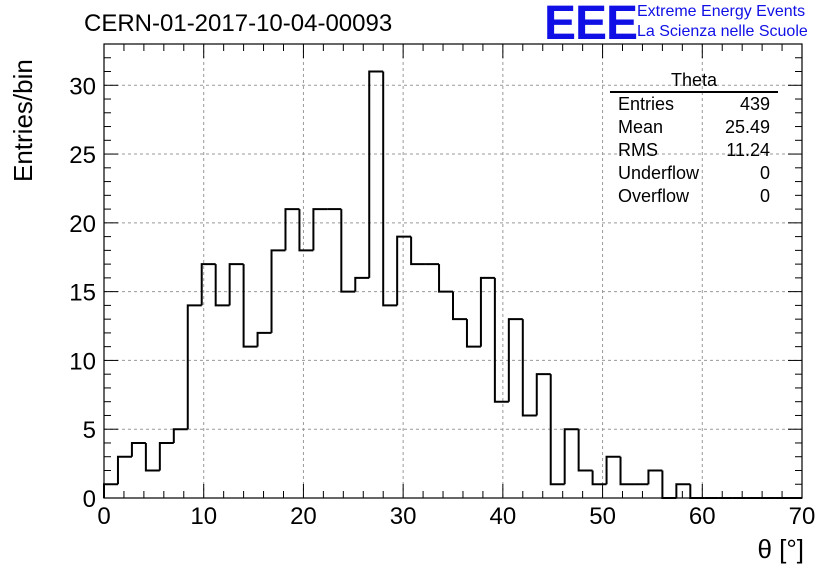 This screenshot has width=836, height=572. What do you see at coordinates (646, 104) in the screenshot?
I see `stats-label: Entries` at bounding box center [646, 104].